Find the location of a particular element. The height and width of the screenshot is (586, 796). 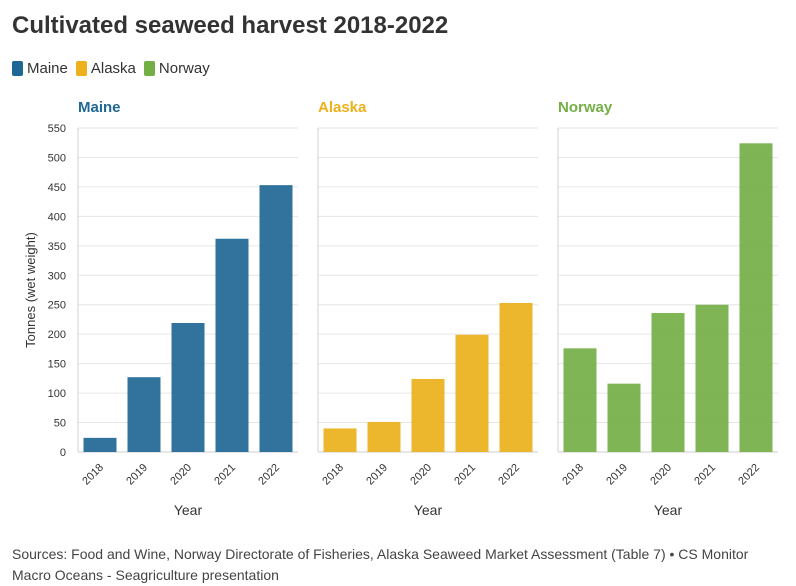

bar-norway-2018 is located at coordinates (580, 400).